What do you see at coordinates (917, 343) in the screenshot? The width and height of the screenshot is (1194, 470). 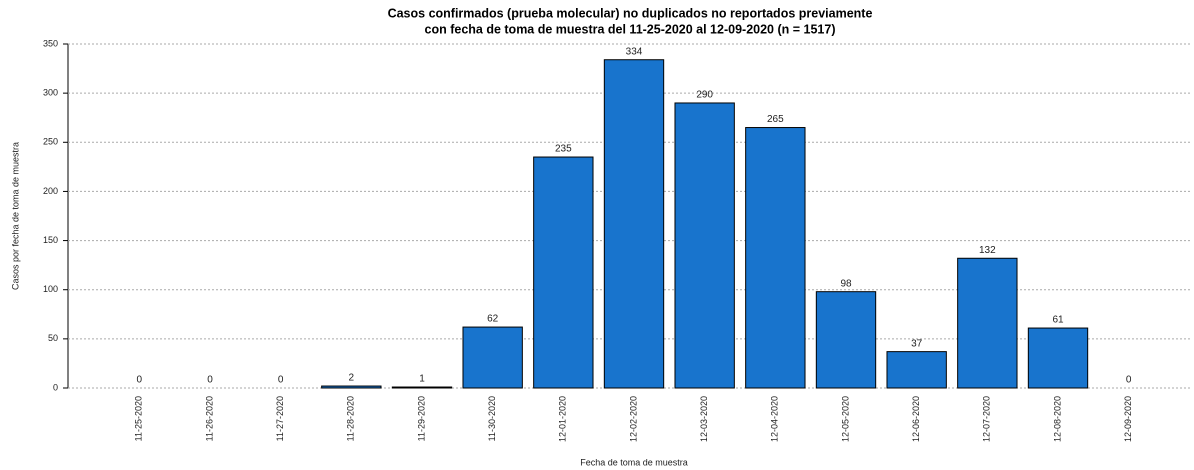 I see `value-label: 37` at bounding box center [917, 343].